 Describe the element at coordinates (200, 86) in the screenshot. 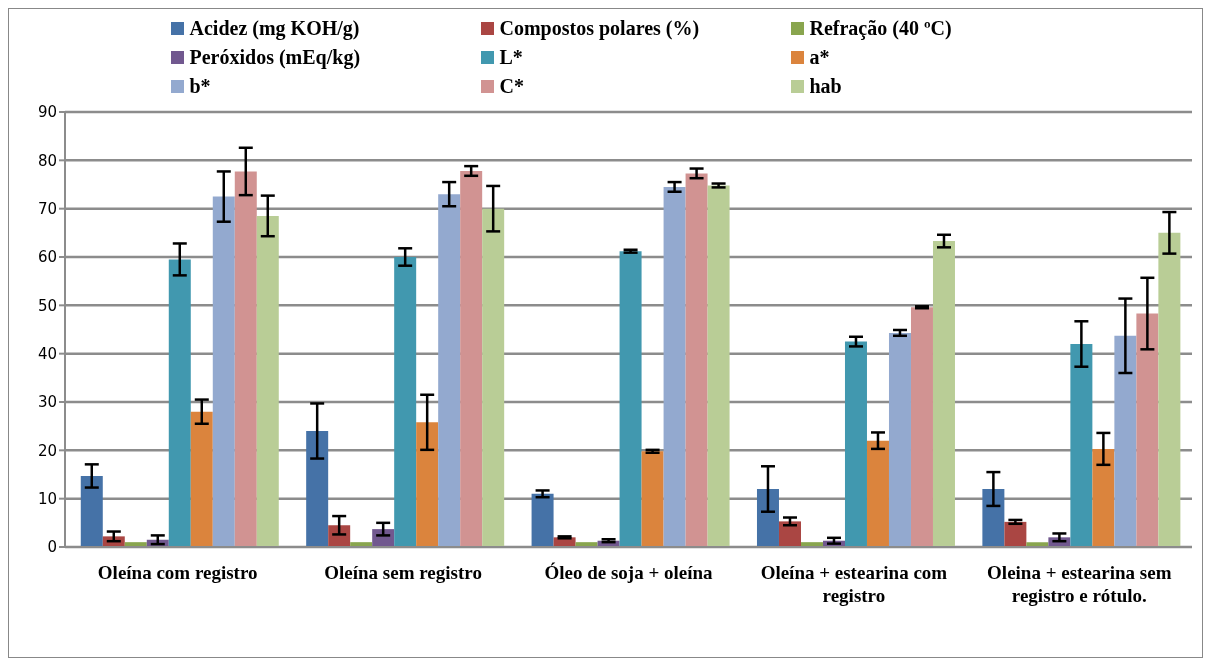

I see `legend-label: b*` at that location.